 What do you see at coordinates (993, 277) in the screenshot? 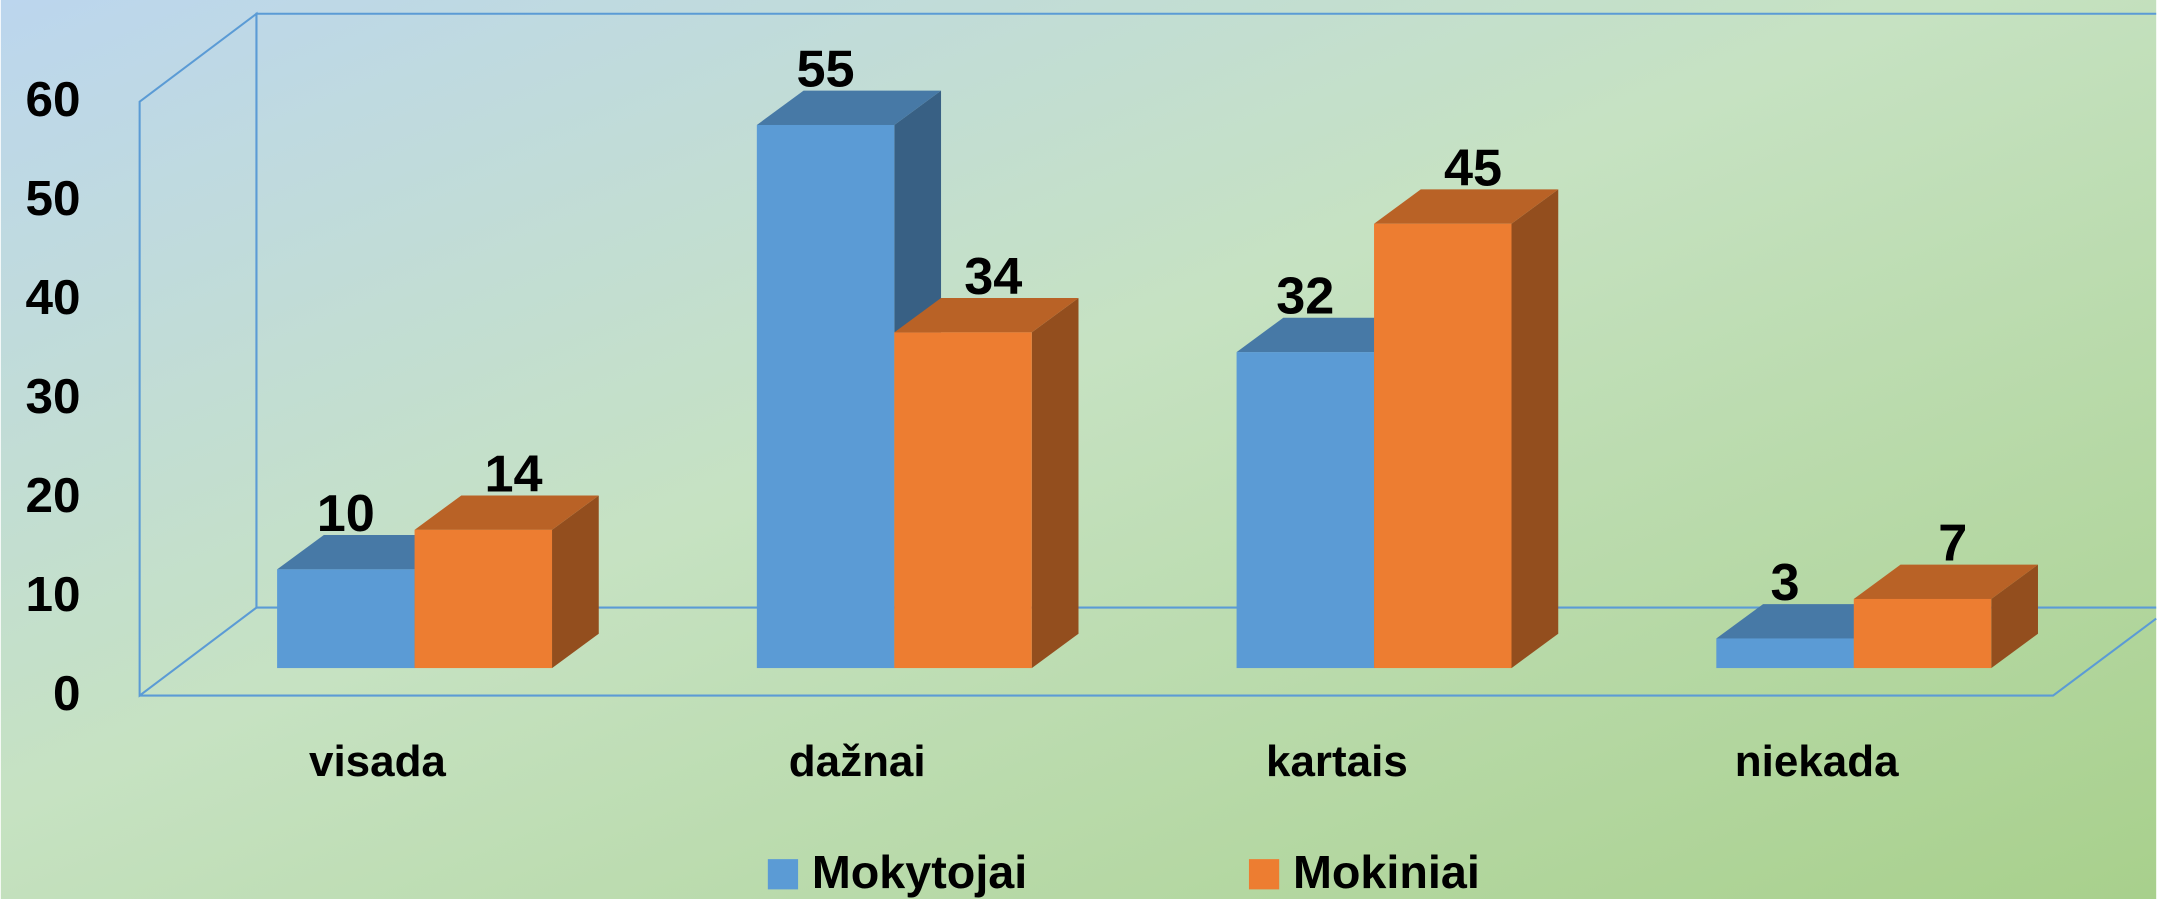
I see `data-label: 34` at bounding box center [993, 277].